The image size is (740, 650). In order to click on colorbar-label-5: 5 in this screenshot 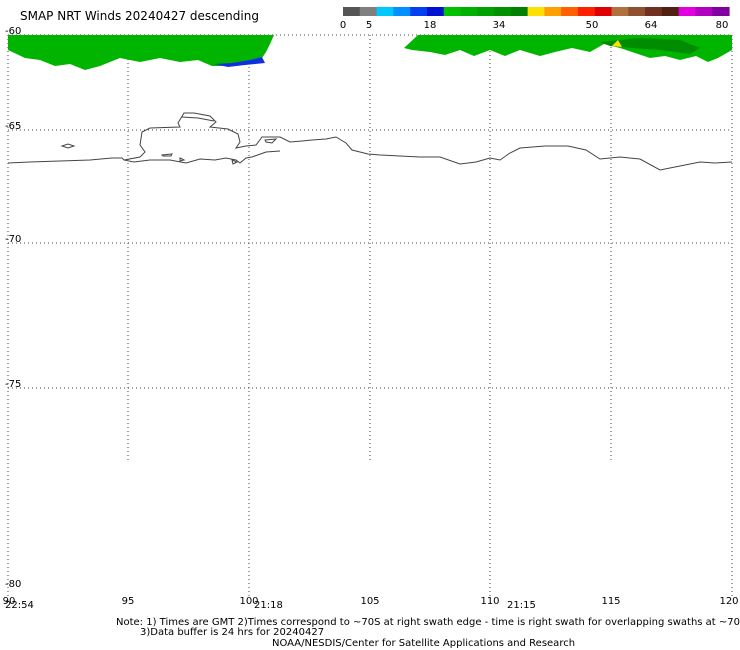, I will do `click(369, 25)`.